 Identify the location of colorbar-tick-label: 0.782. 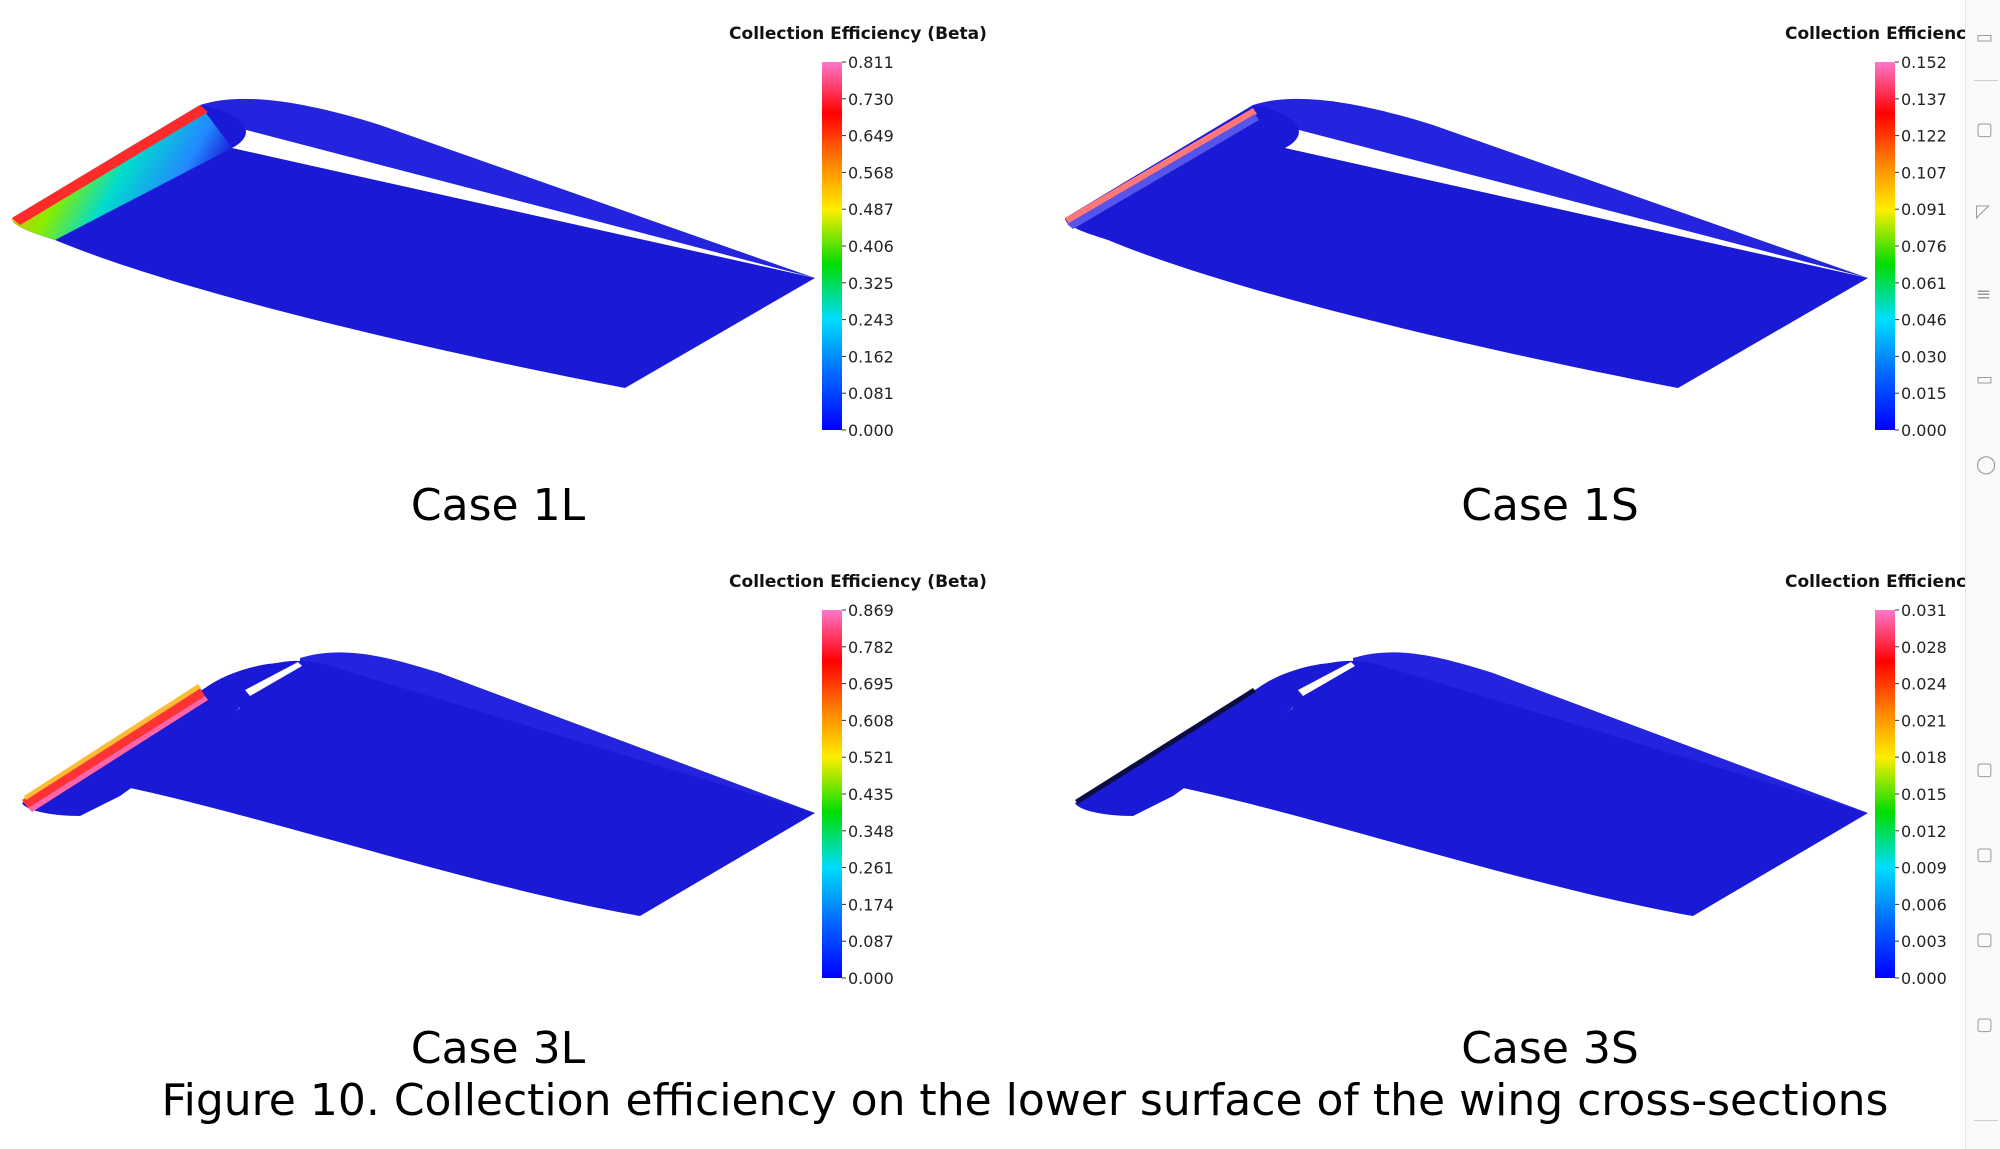
(871, 647).